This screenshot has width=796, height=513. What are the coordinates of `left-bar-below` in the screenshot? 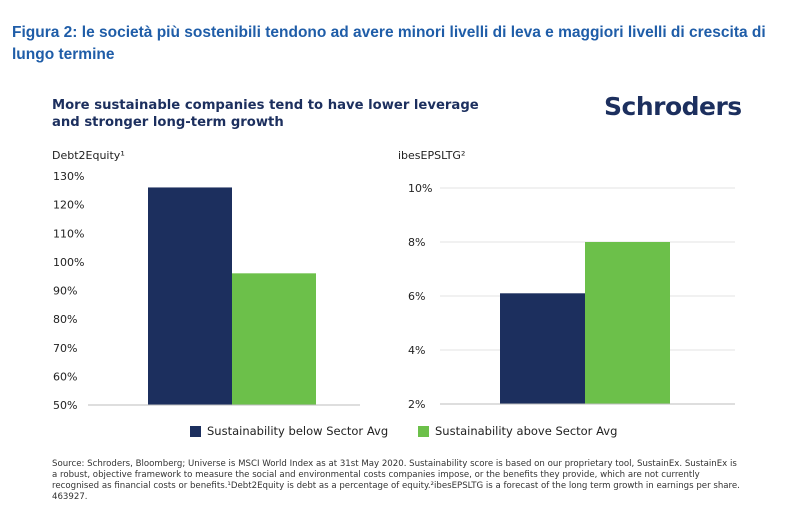 It's located at (190, 296).